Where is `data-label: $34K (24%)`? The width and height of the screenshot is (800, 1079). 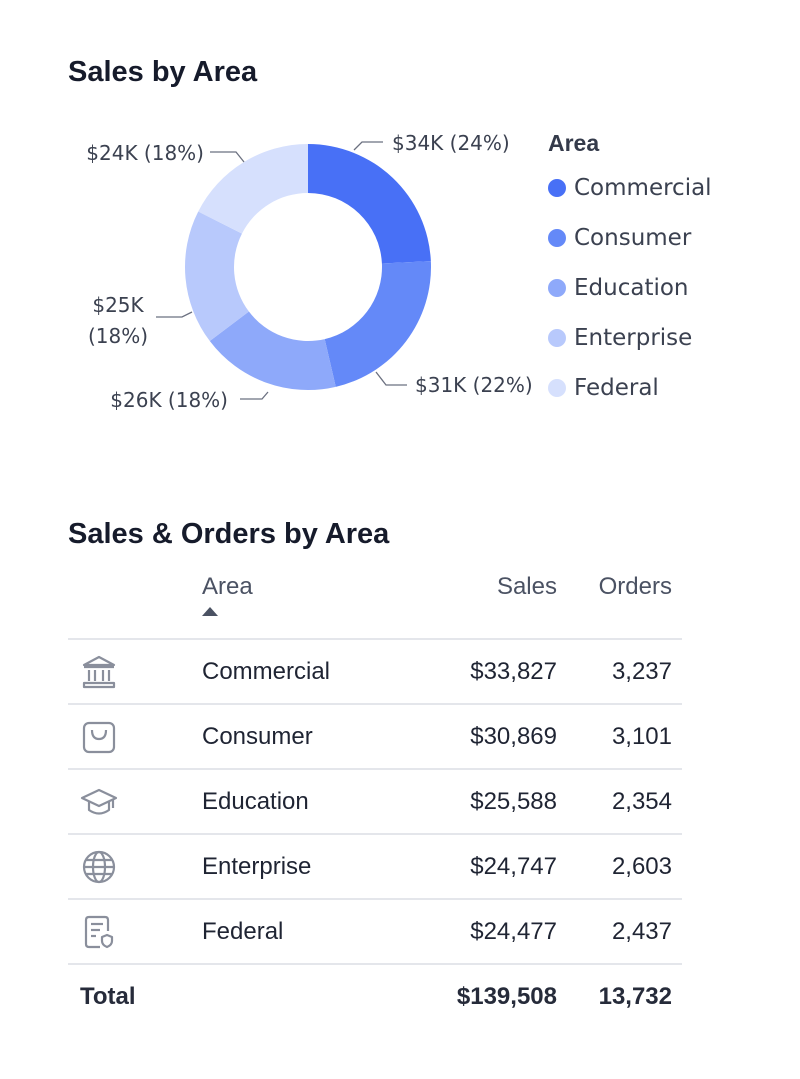
data-label: $34K (24%) is located at coordinates (451, 143).